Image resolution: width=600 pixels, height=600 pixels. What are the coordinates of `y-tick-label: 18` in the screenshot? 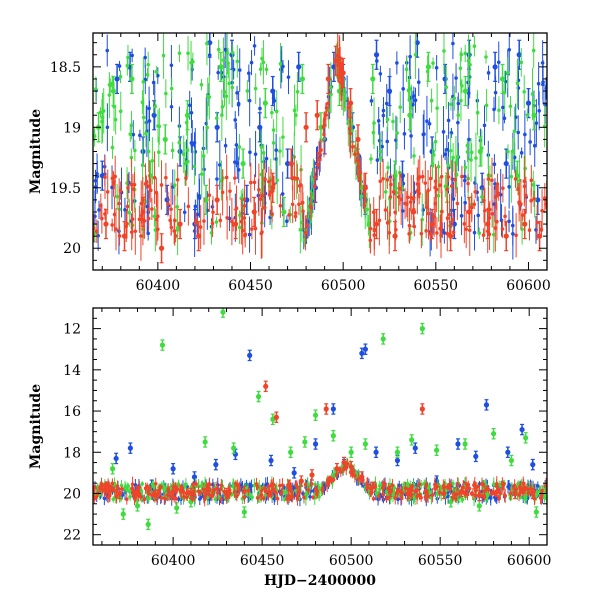 It's located at (72, 453).